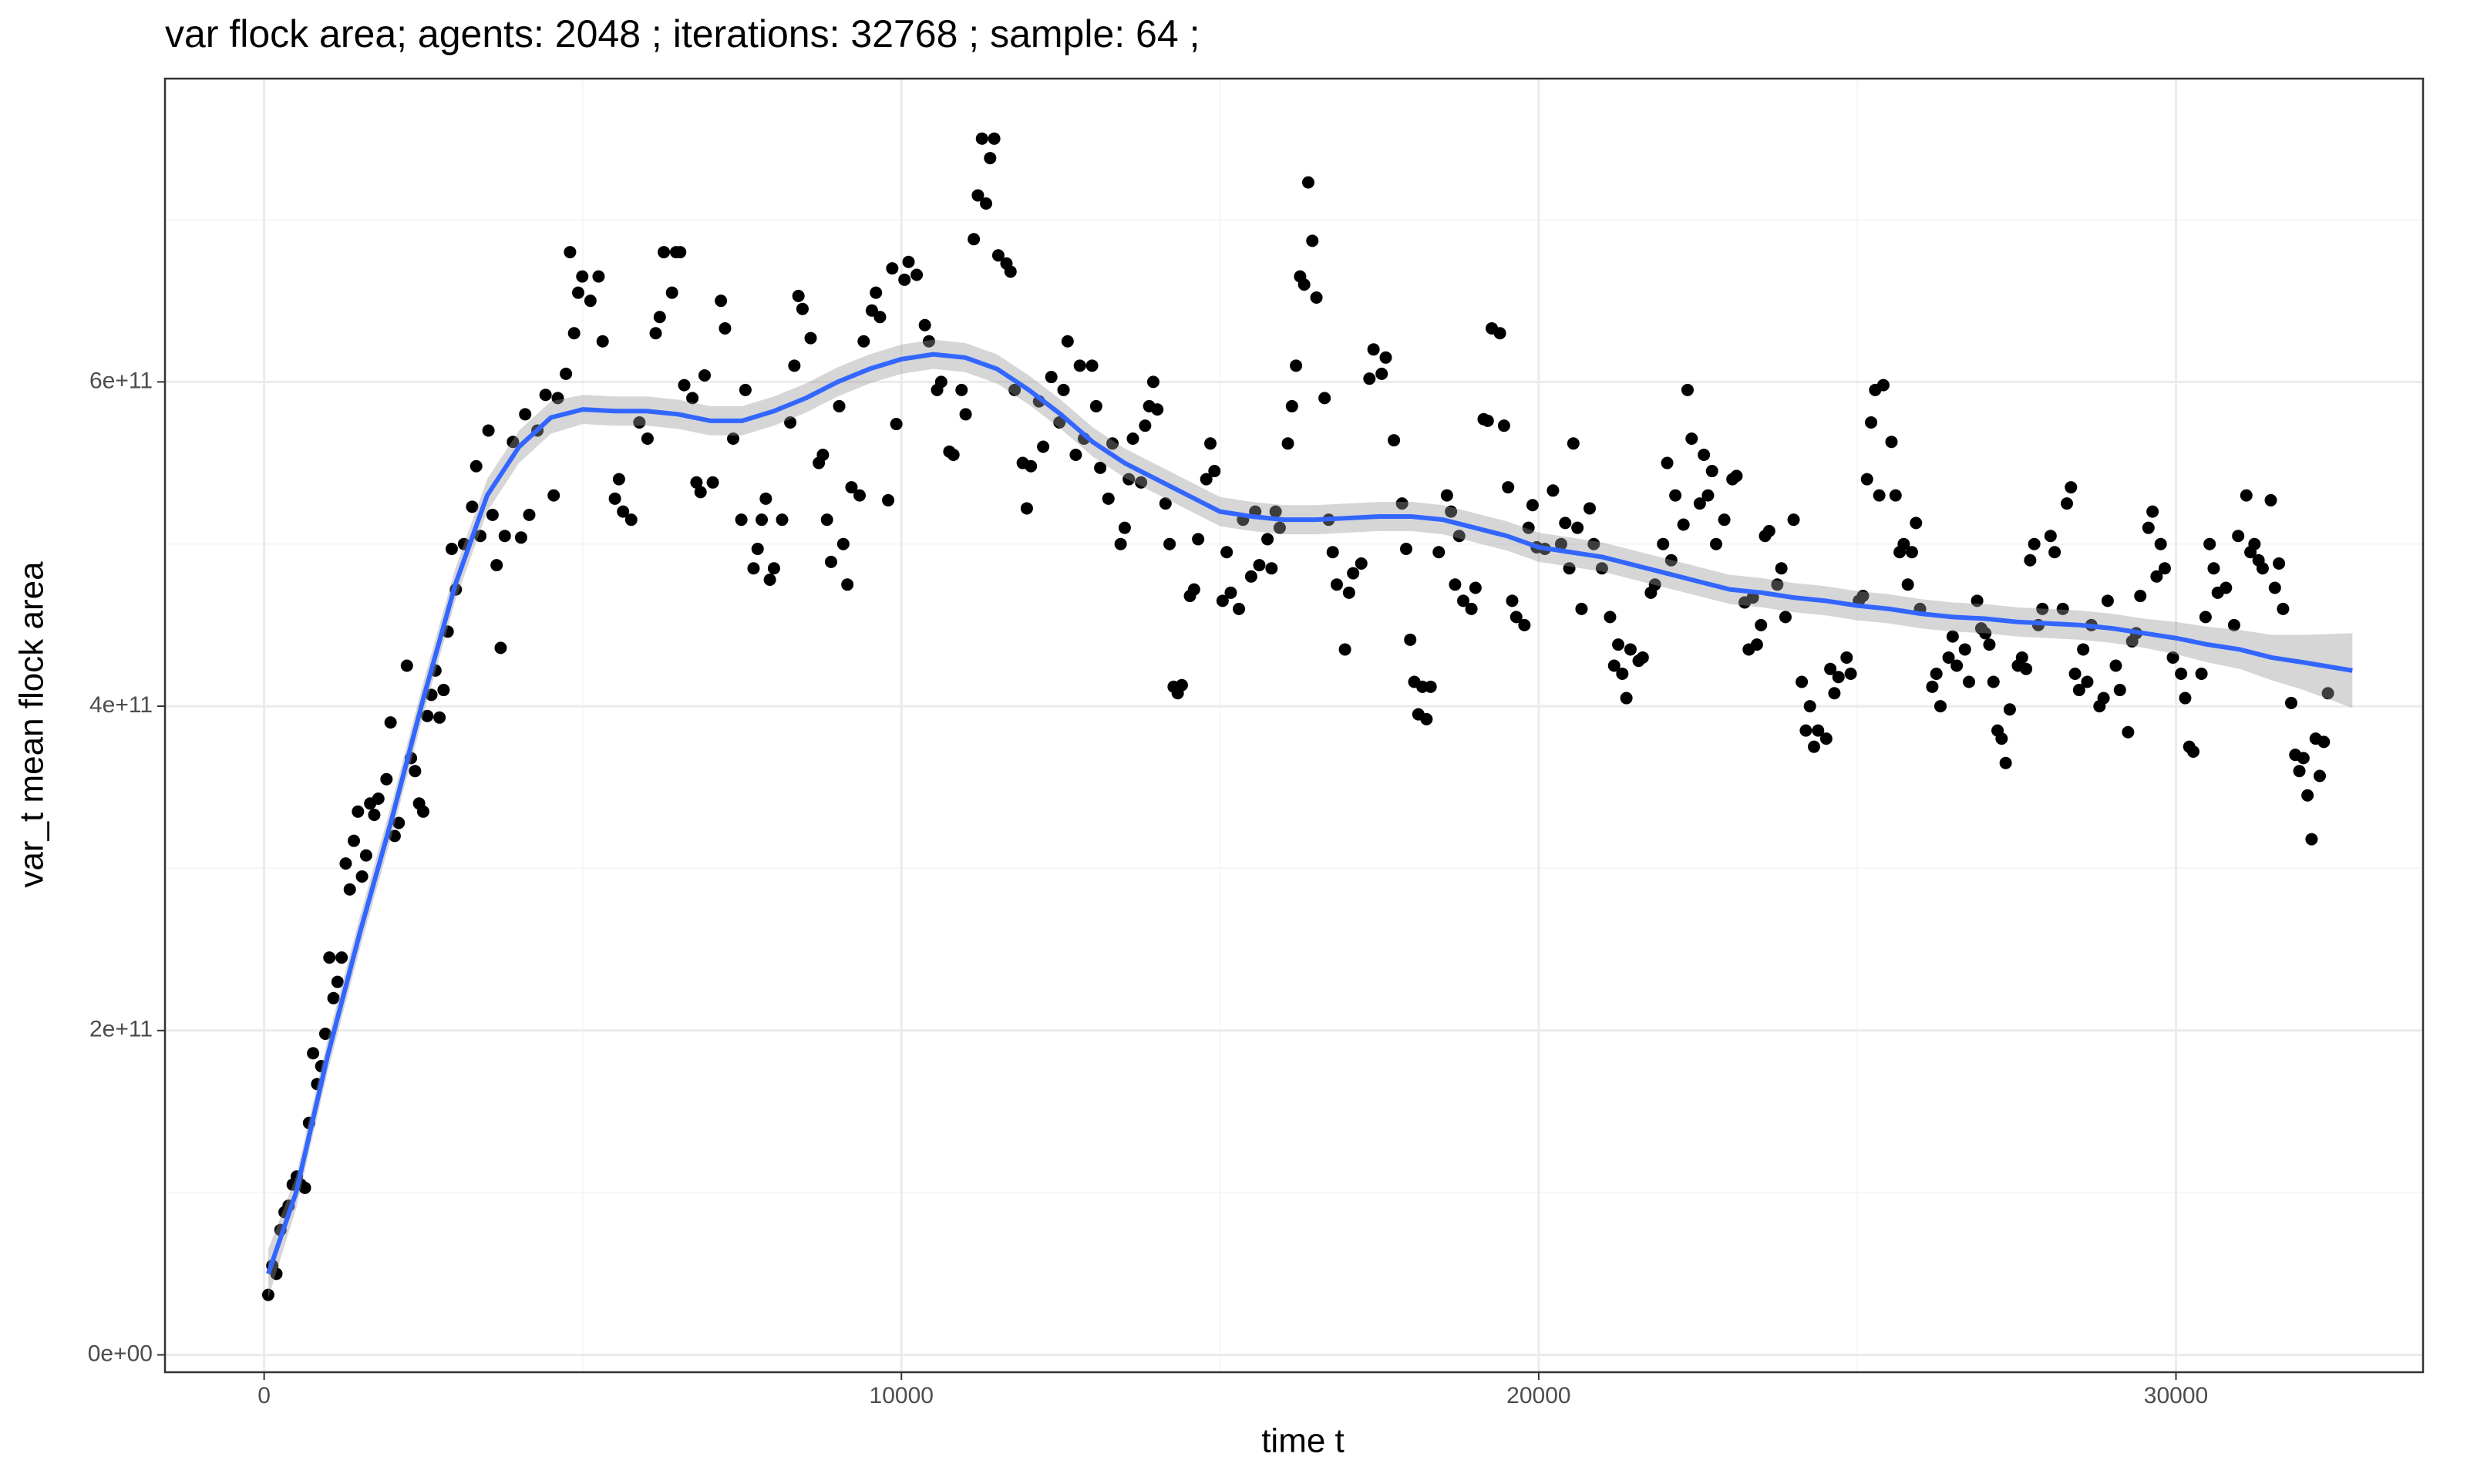  I want to click on x-tick-label: 10000, so click(902, 1396).